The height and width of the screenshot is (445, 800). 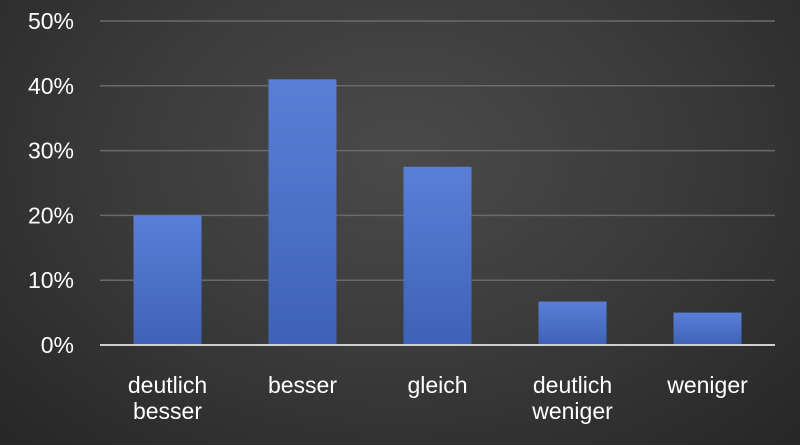 What do you see at coordinates (167, 398) in the screenshot?
I see `x-category-label: deutlich besser` at bounding box center [167, 398].